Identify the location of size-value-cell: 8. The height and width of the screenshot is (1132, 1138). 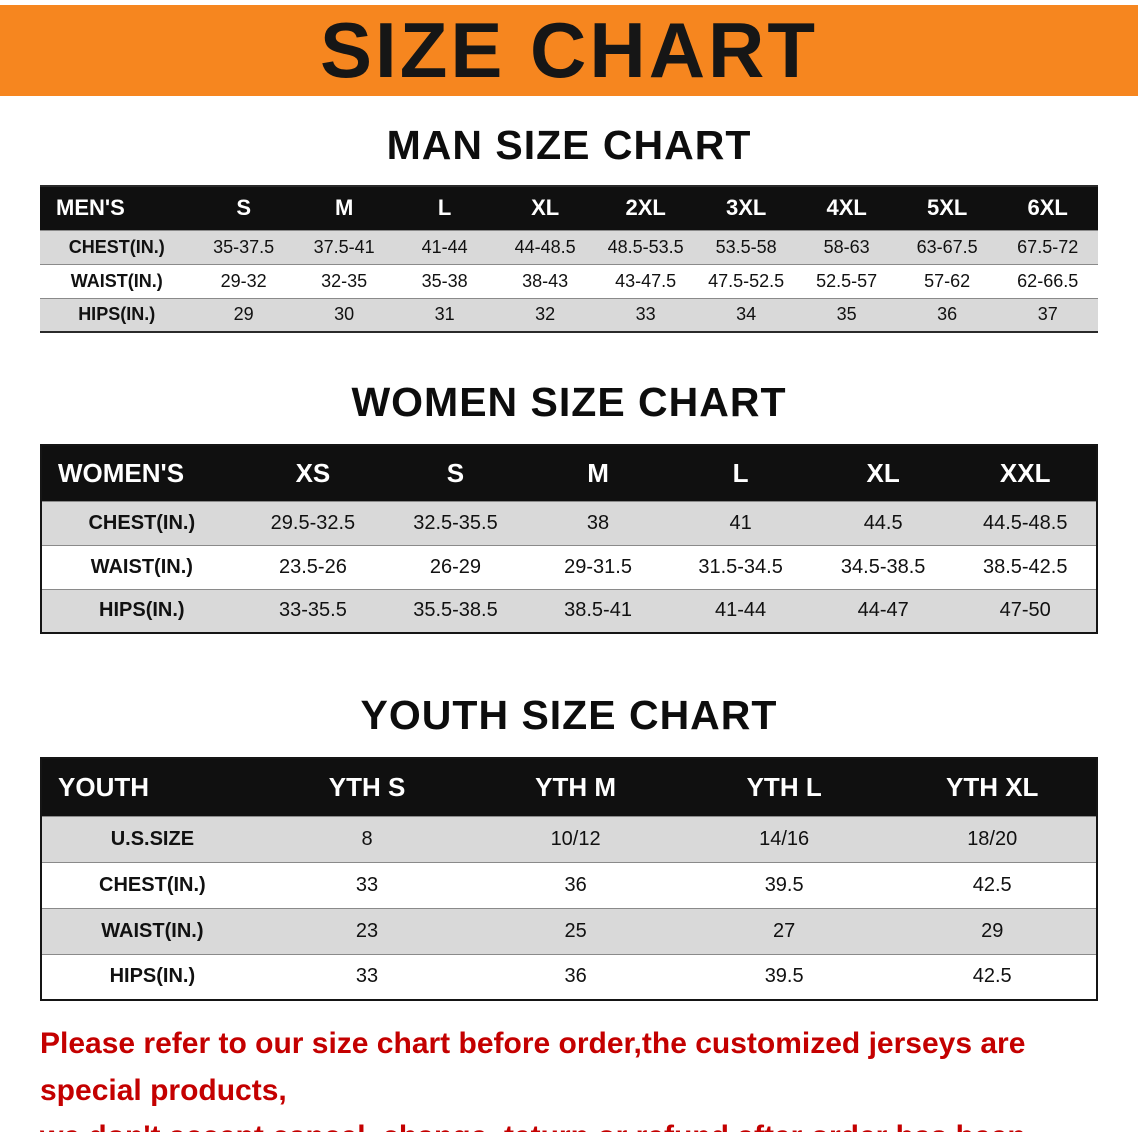
(367, 838).